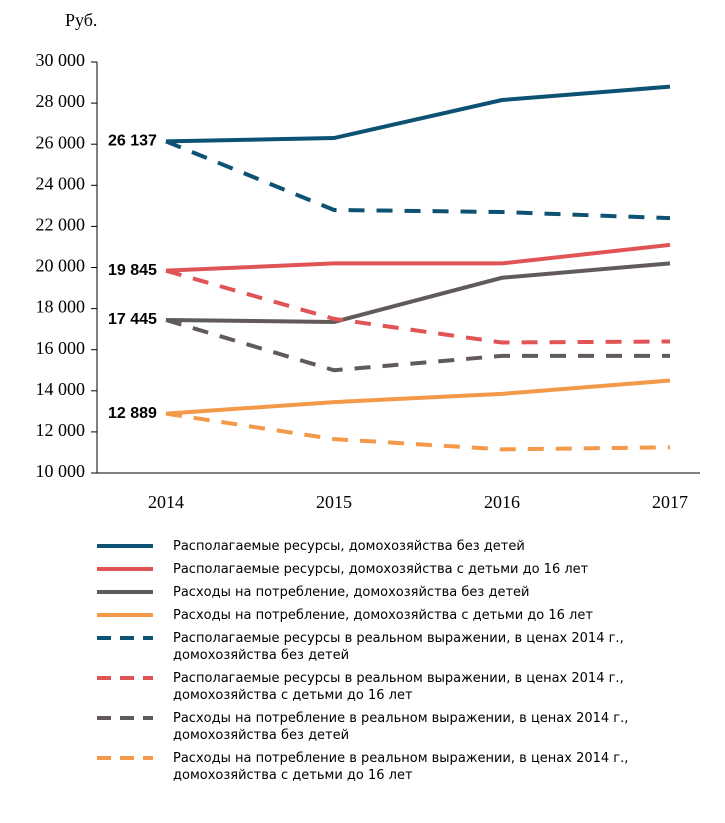 The height and width of the screenshot is (823, 725). What do you see at coordinates (61, 225) in the screenshot?
I see `y-tick-label: 22 000` at bounding box center [61, 225].